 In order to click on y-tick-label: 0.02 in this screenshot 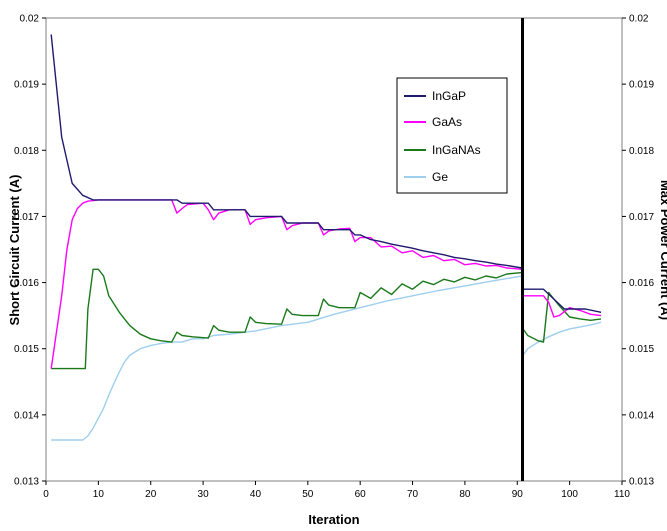, I will do `click(30, 19)`.